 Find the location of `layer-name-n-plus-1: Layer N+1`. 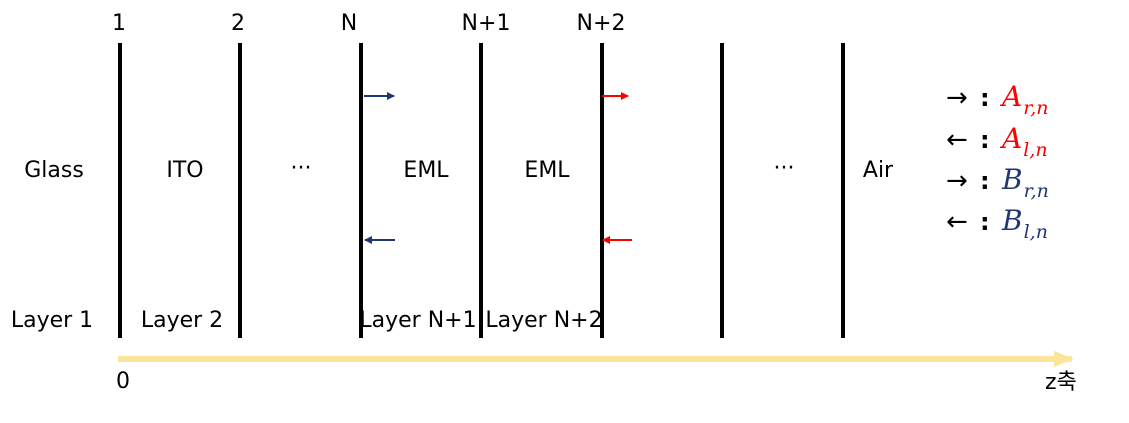

layer-name-n-plus-1: Layer N+1 is located at coordinates (418, 320).